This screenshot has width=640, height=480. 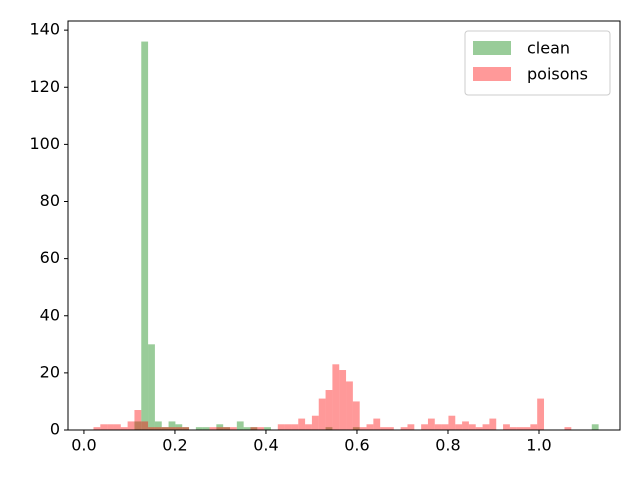 What do you see at coordinates (50, 314) in the screenshot?
I see `y-tick-label: 40` at bounding box center [50, 314].